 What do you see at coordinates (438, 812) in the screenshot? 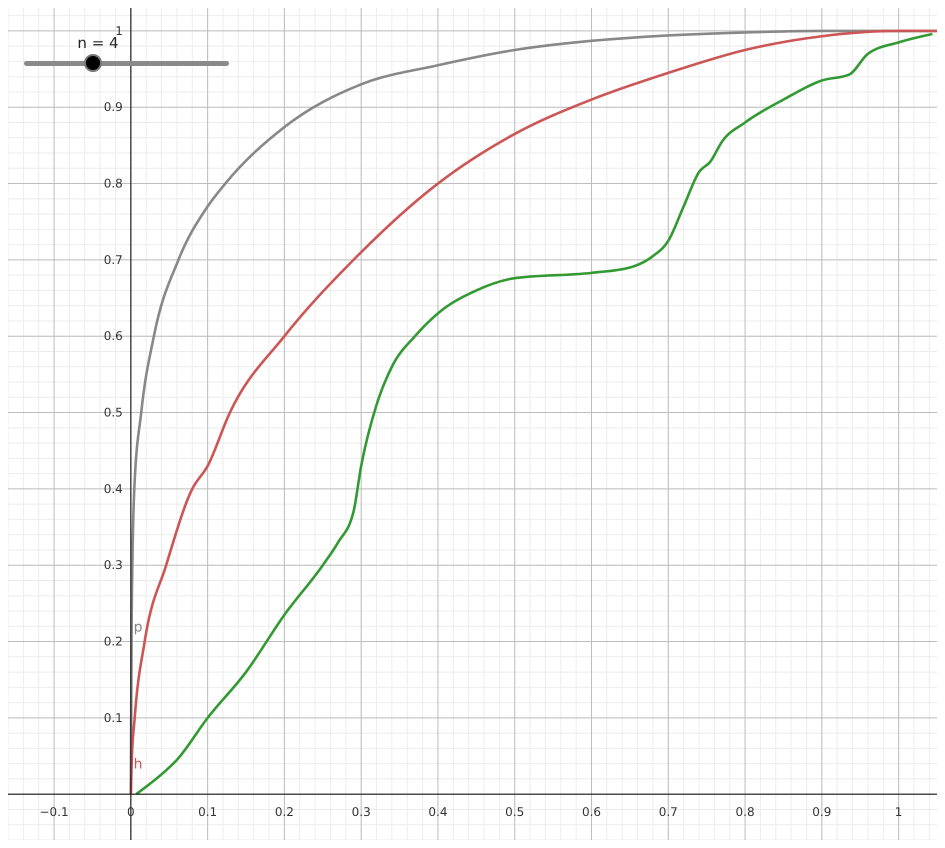
I see `x-tick-label: 0.4` at bounding box center [438, 812].